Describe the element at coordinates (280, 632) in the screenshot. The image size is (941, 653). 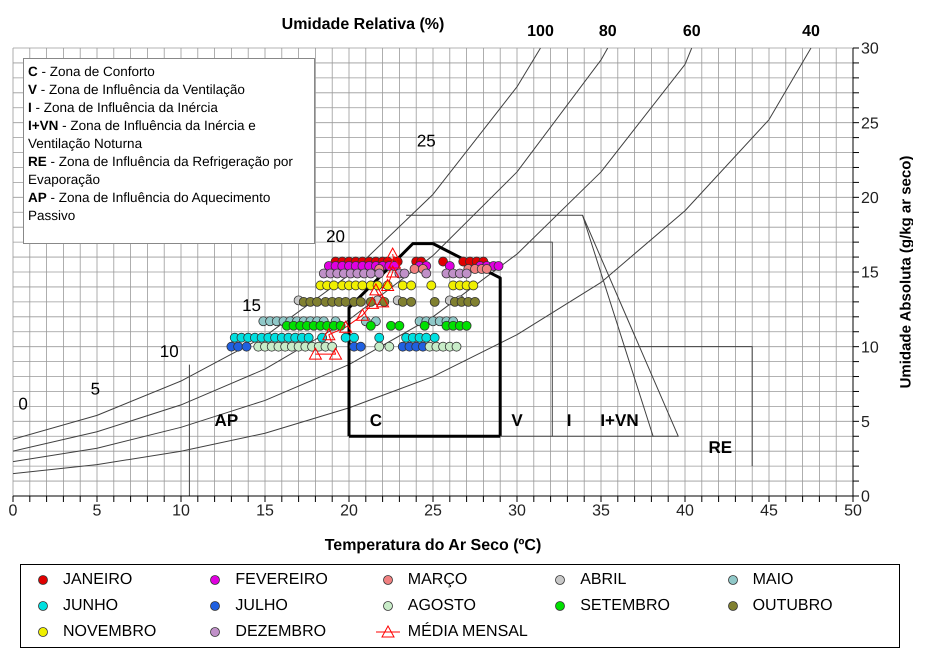
I see `legend-label: DEZEMBRO` at that location.